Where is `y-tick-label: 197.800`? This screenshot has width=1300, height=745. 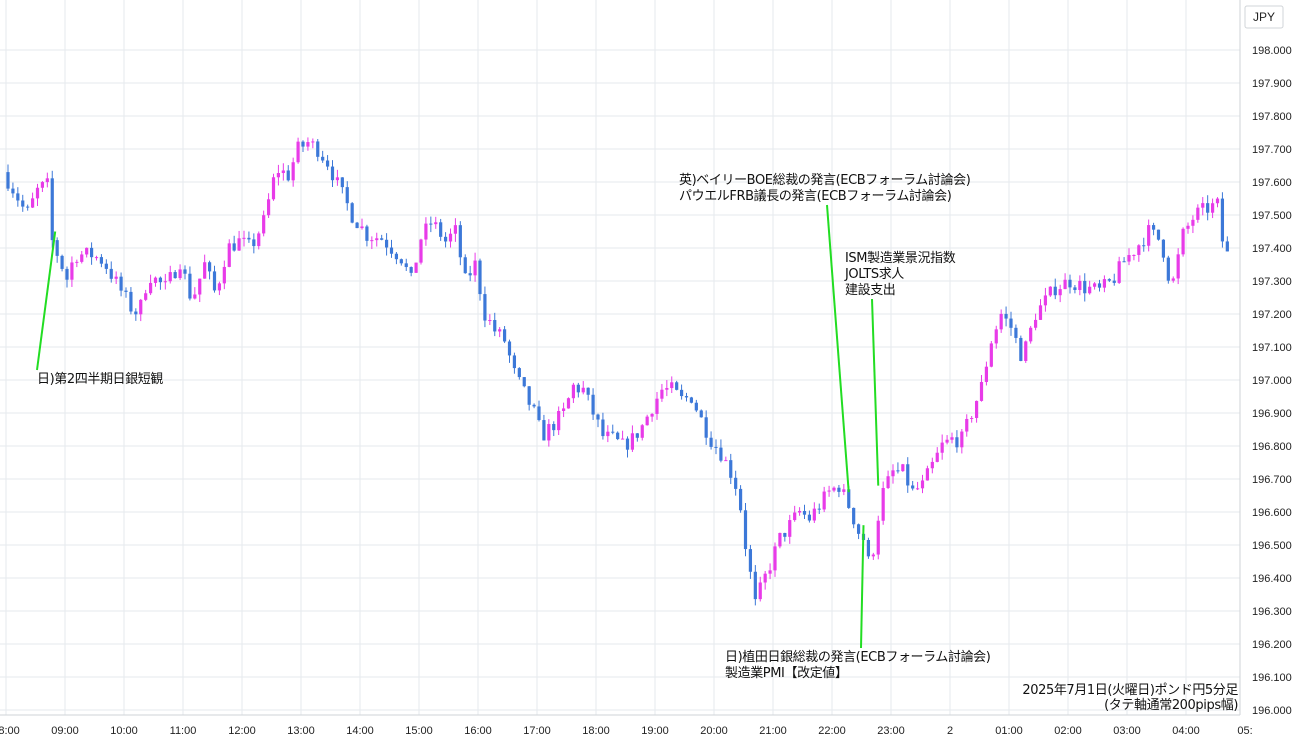
y-tick-label: 197.800 is located at coordinates (1272, 117).